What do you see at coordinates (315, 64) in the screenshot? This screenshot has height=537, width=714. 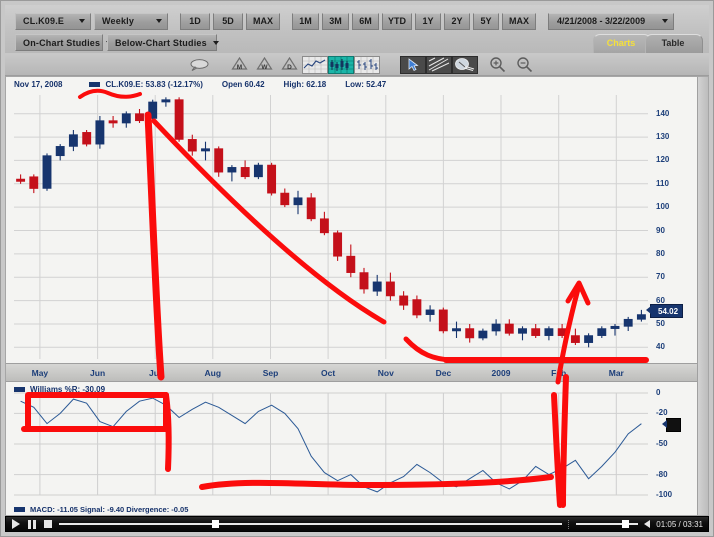 I see `line-chart-icon` at bounding box center [315, 64].